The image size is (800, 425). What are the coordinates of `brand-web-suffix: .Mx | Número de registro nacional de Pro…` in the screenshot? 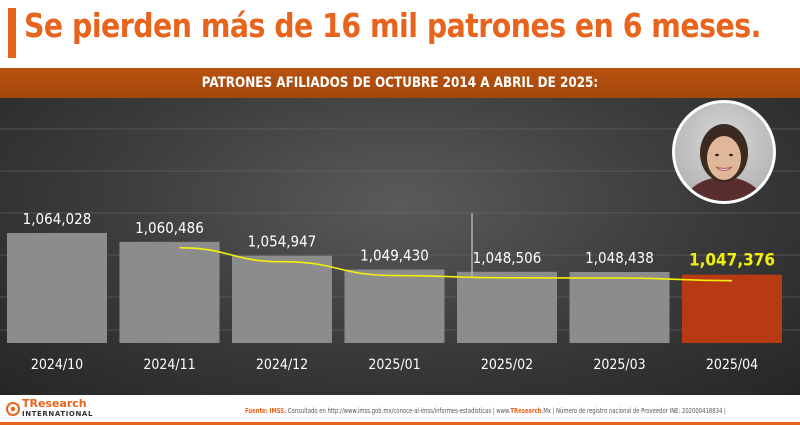 It's located at (633, 411).